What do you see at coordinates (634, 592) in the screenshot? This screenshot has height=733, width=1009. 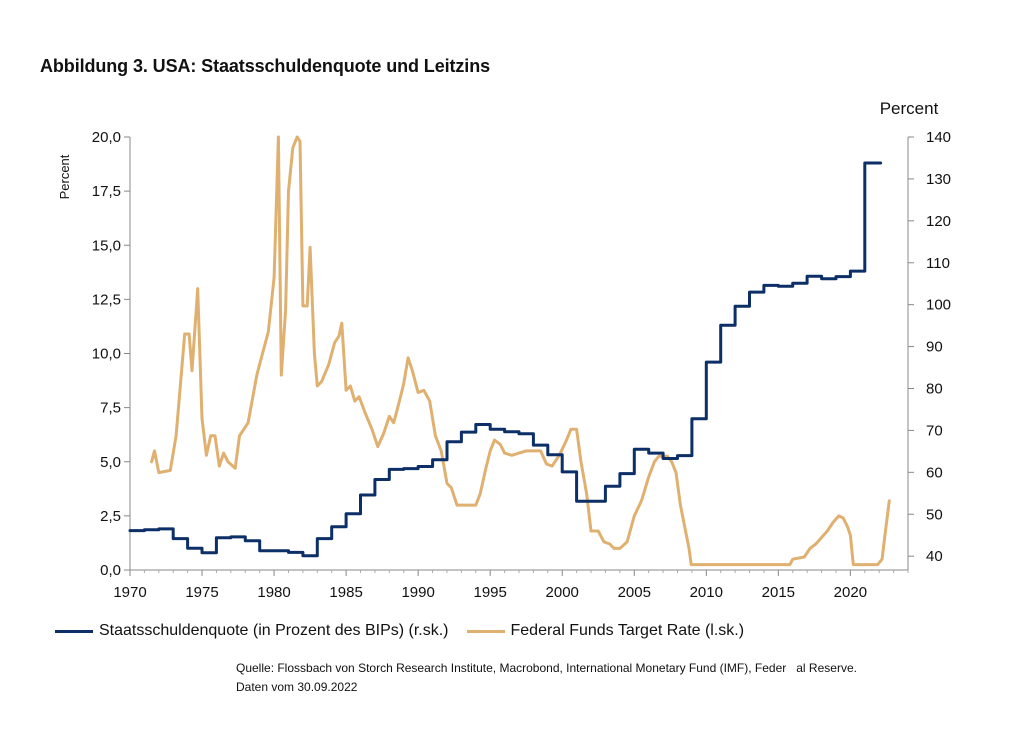 I see `x-tick-label: 2005` at bounding box center [634, 592].